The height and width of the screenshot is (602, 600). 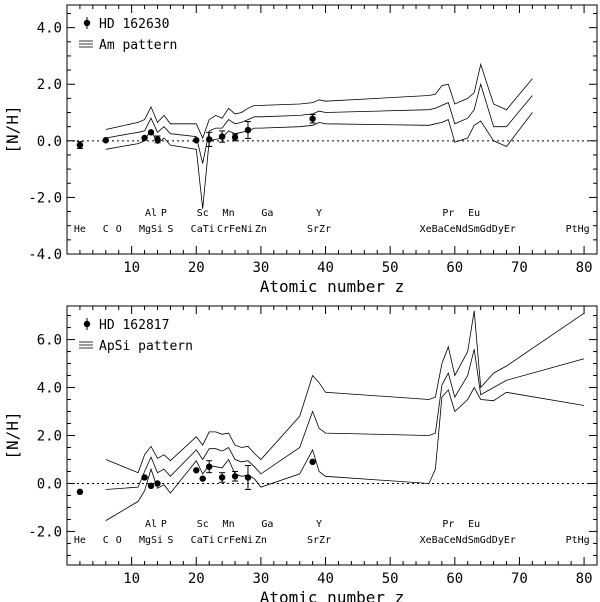 I want to click on y-tick-label: -4.0, so click(x=45, y=255).